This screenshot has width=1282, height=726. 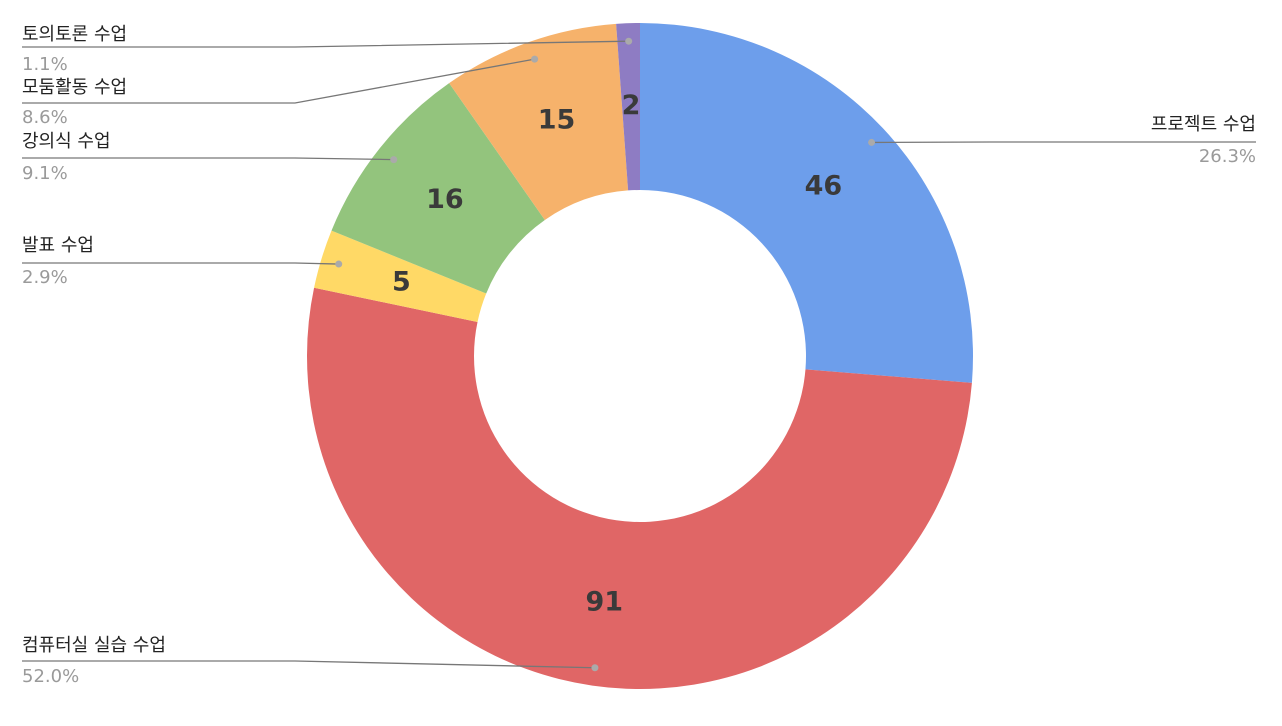 What do you see at coordinates (605, 601) in the screenshot?
I see `value-label: 91` at bounding box center [605, 601].